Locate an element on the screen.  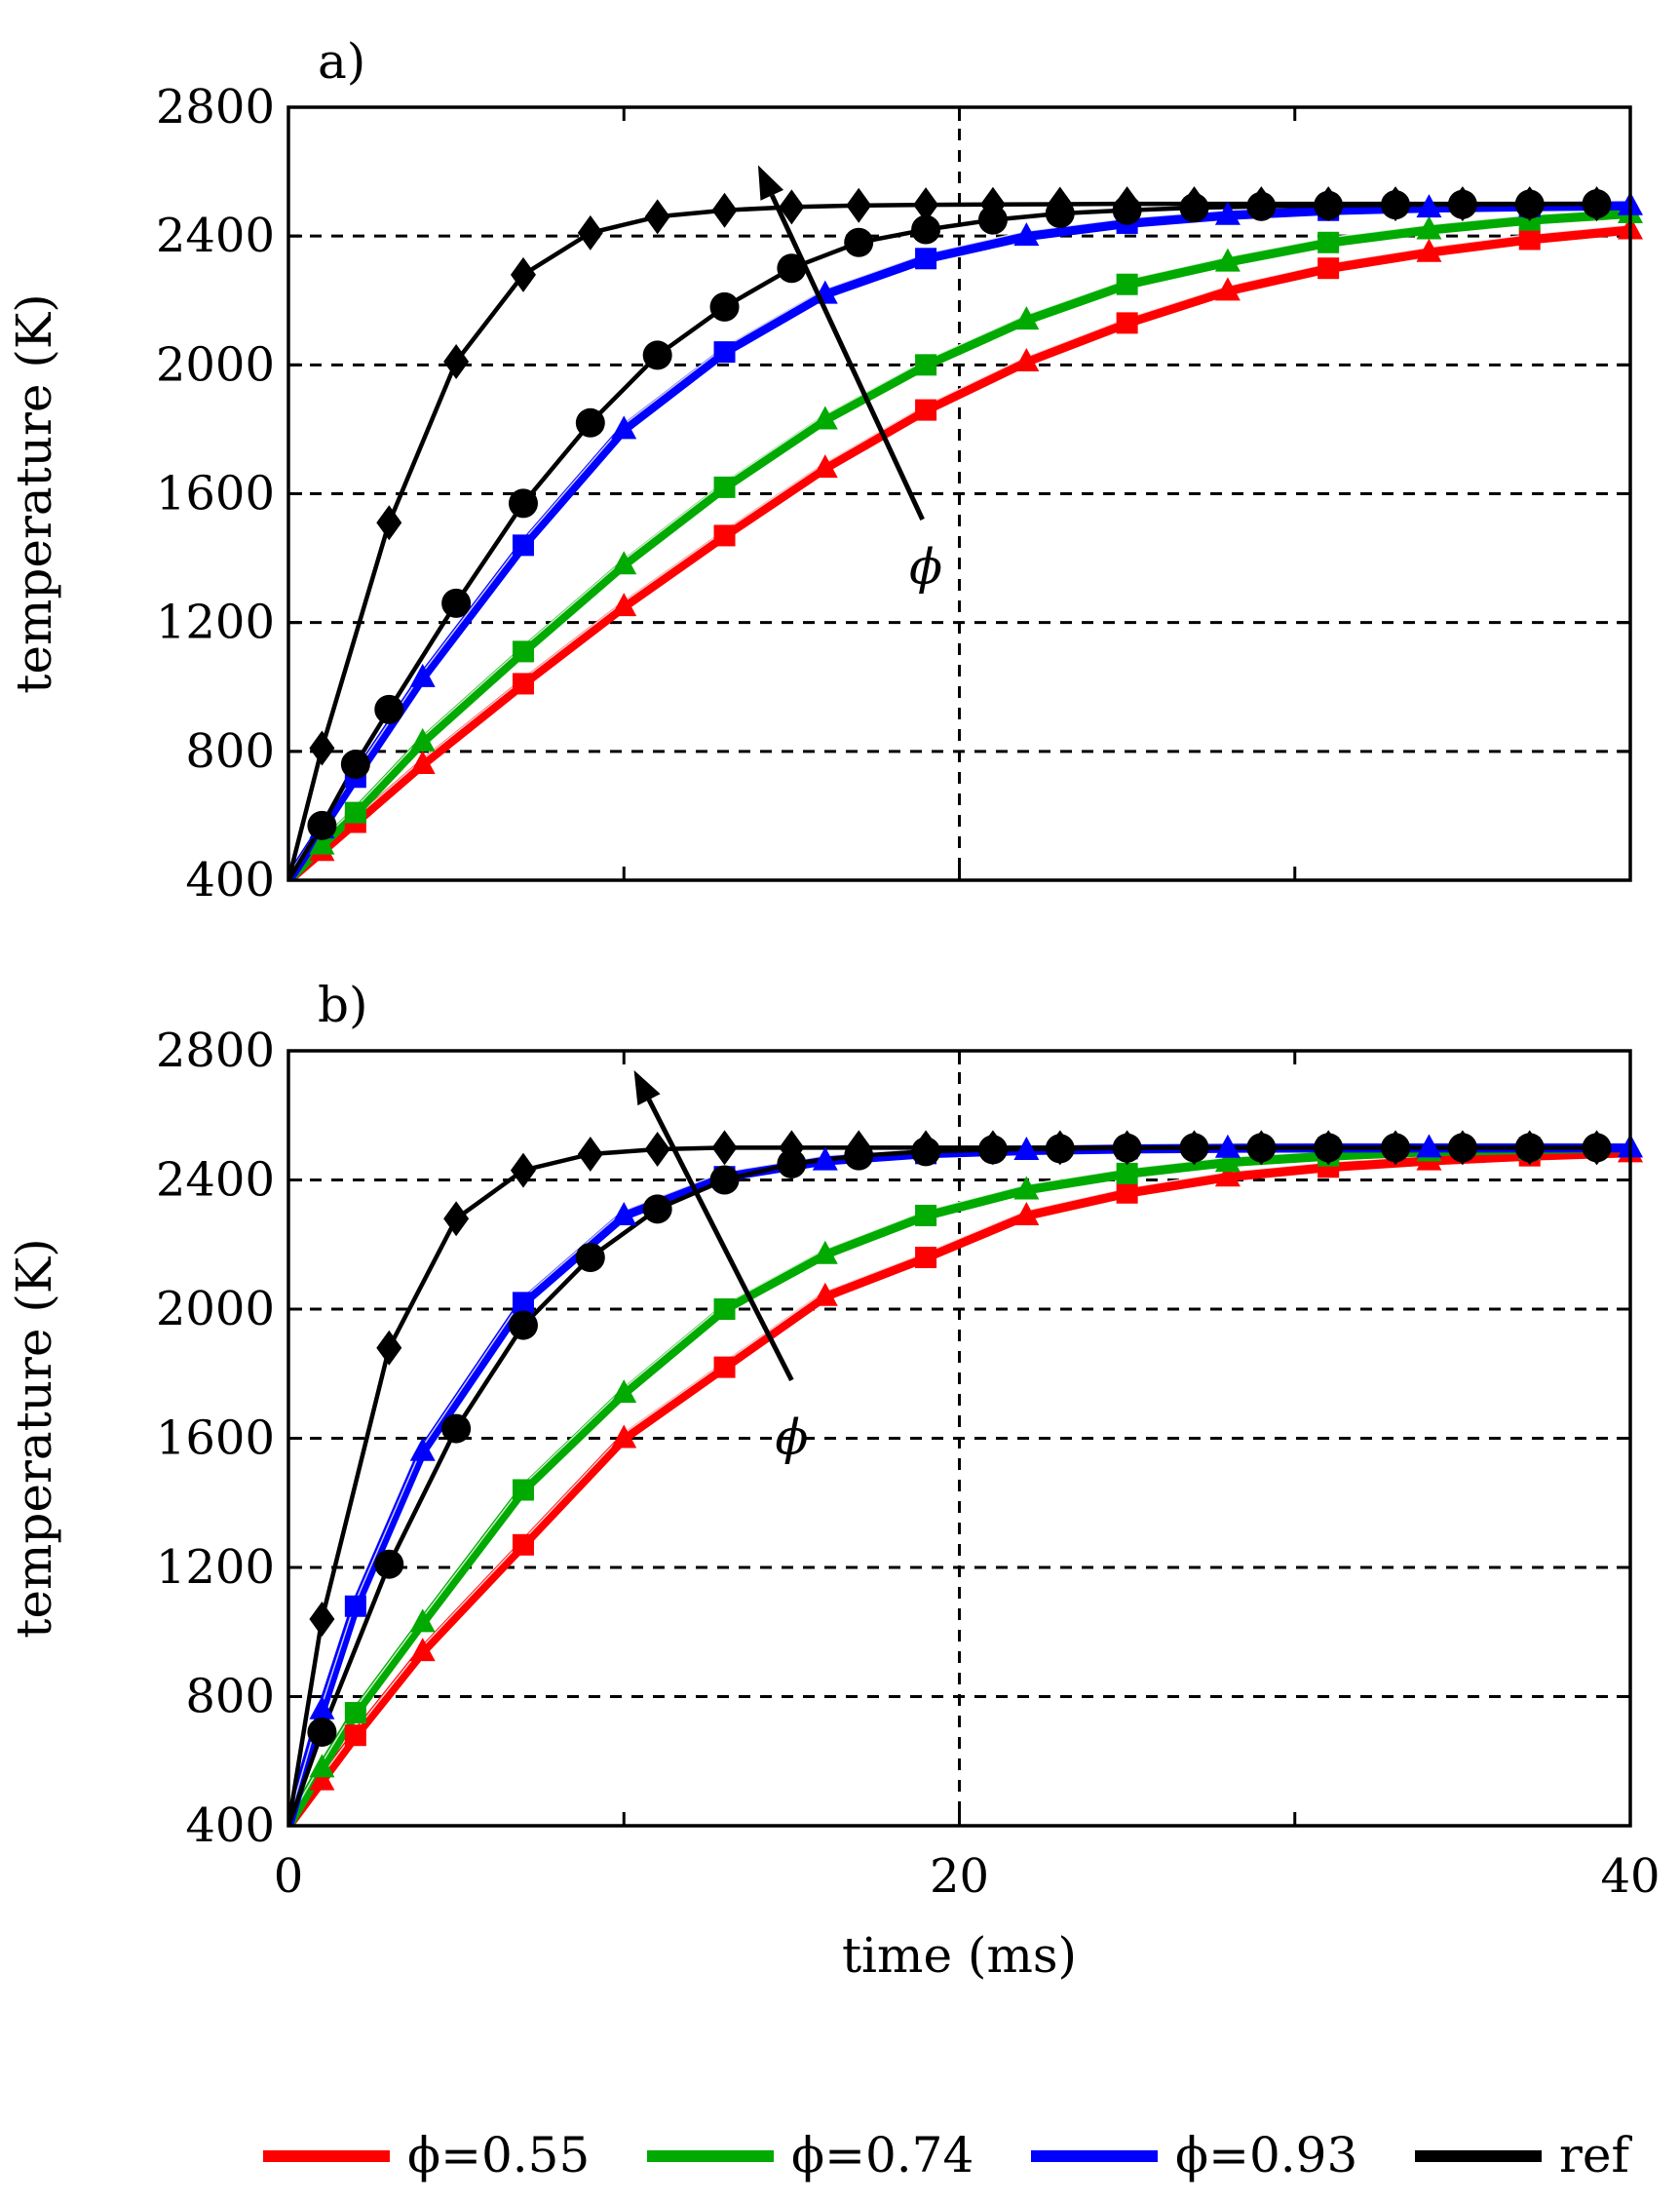
x-tick-label: 20 is located at coordinates (959, 1877).